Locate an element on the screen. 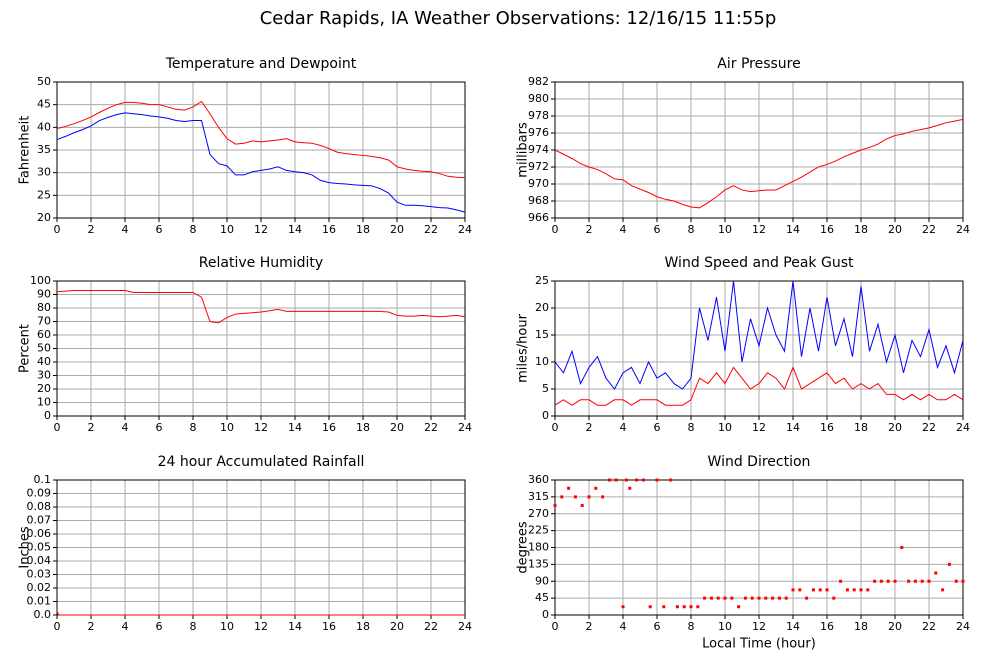  y-tick-label: 20 is located at coordinates (44, 217).